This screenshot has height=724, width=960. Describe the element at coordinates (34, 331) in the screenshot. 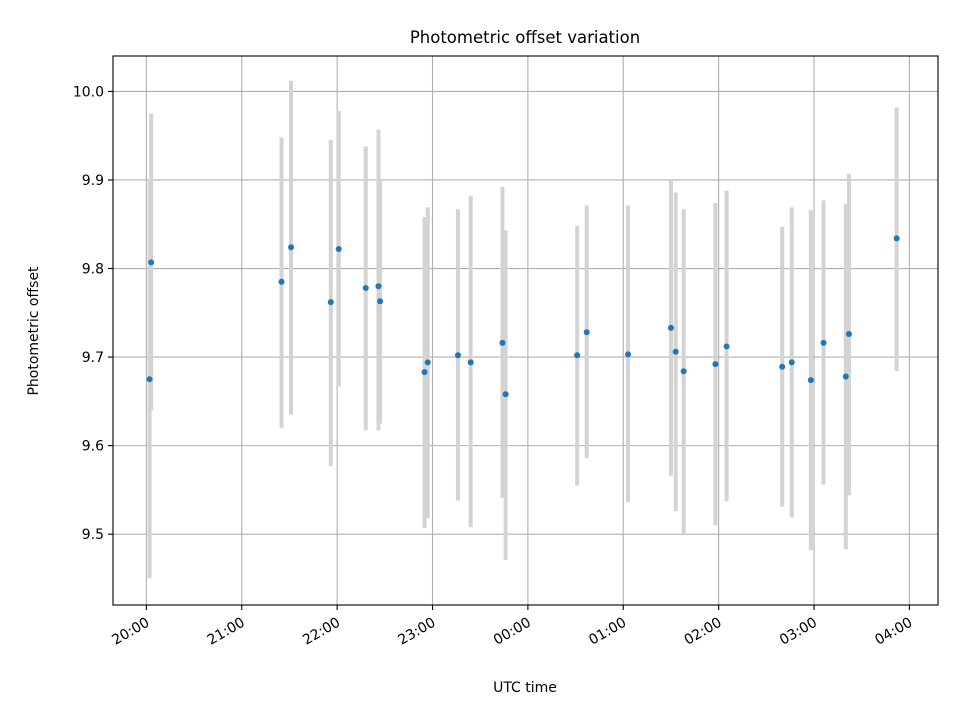

I see `y-axis-label: Photometric offset` at that location.